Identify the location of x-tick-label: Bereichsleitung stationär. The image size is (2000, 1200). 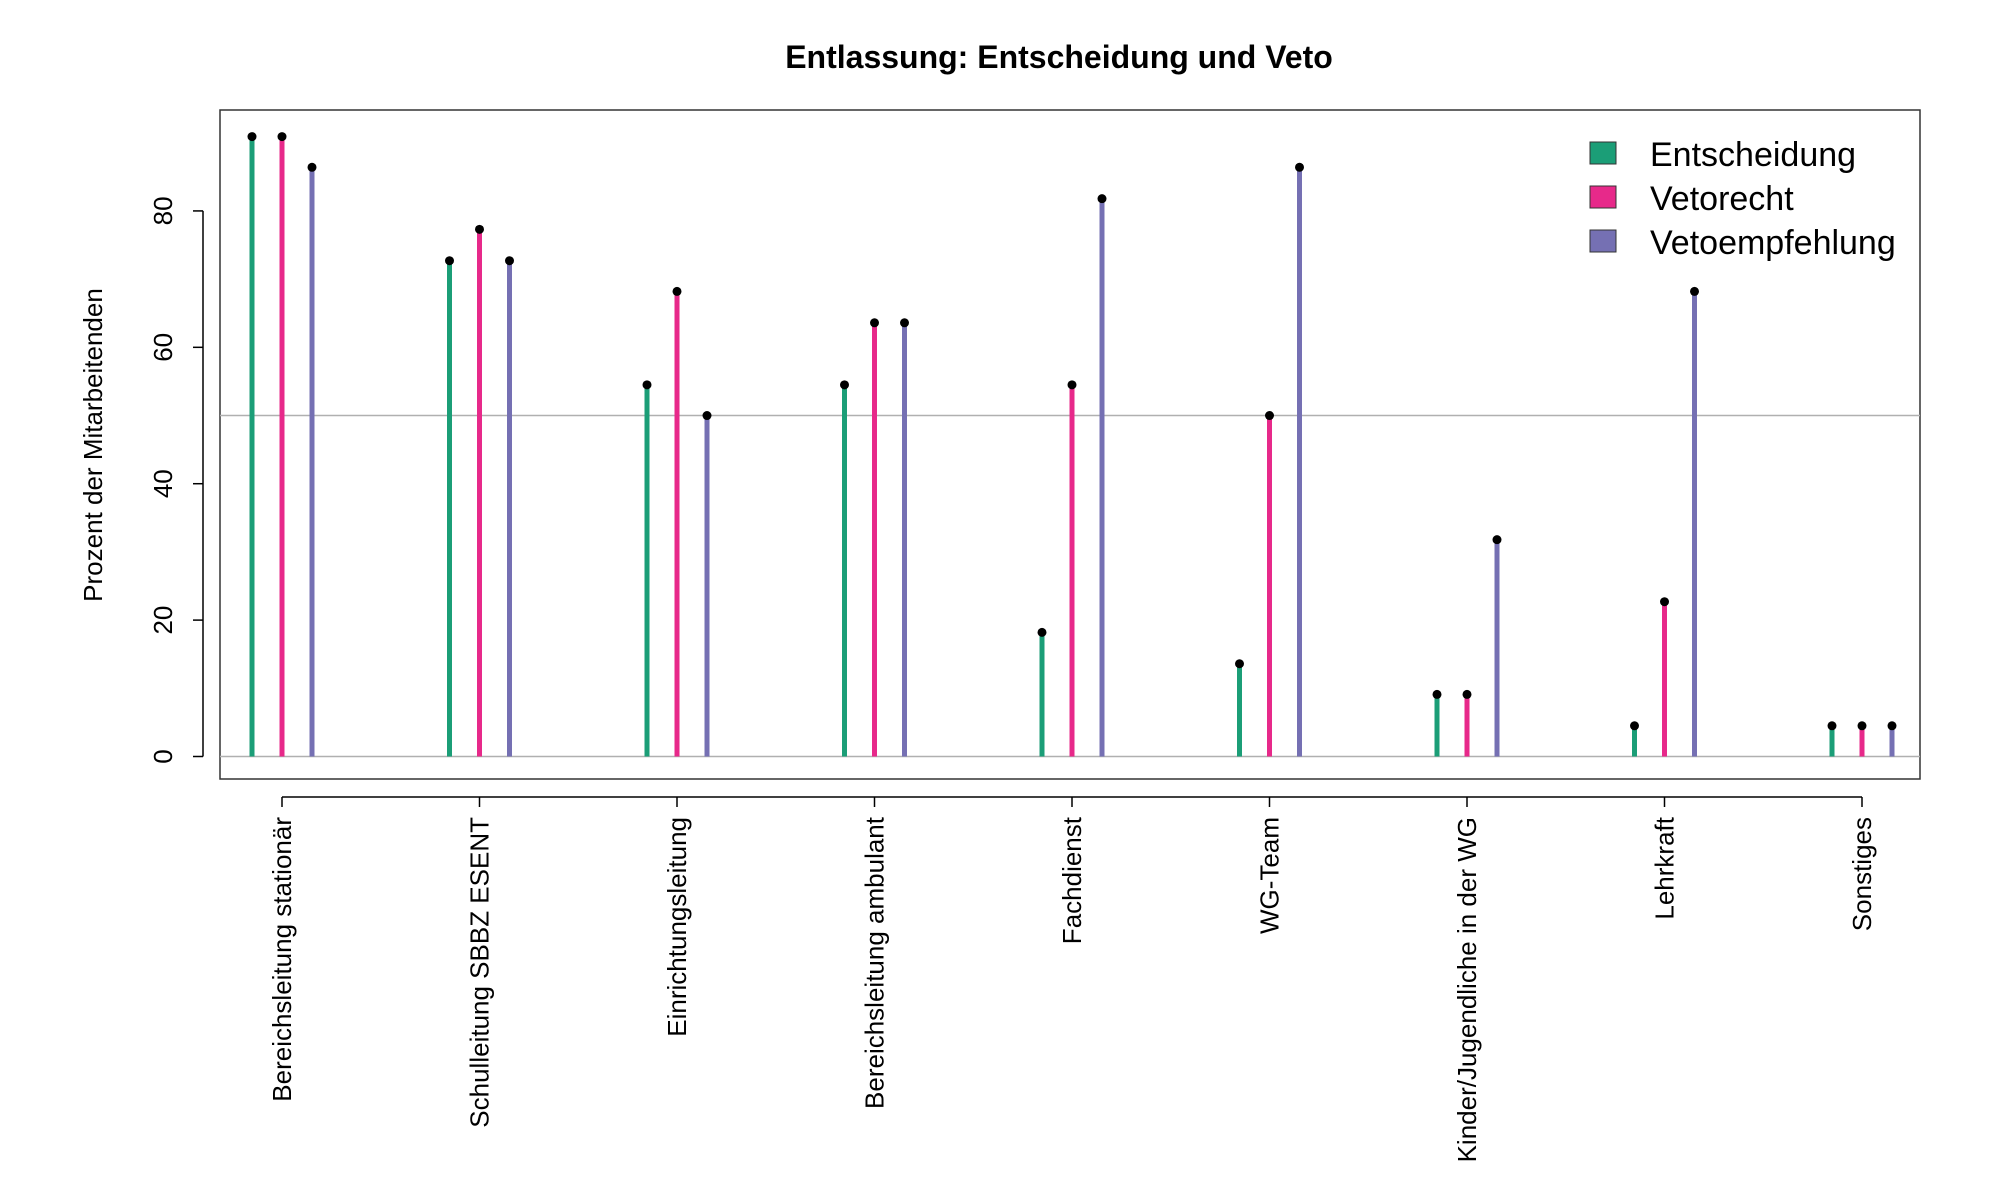
(282, 959).